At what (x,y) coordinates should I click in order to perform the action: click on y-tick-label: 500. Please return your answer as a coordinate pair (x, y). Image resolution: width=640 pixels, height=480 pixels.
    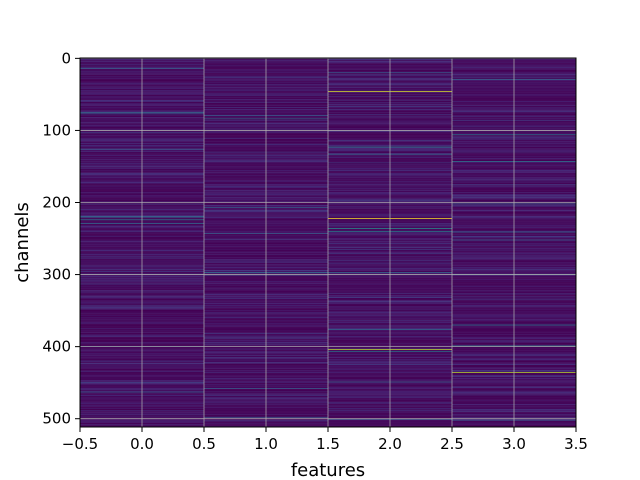
    Looking at the image, I should click on (56, 419).